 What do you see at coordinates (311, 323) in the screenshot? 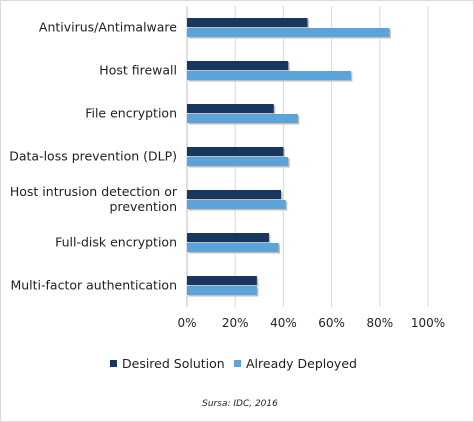
I see `x-axis-ticks: 0% 20% 40% 60% 80% 100%` at bounding box center [311, 323].